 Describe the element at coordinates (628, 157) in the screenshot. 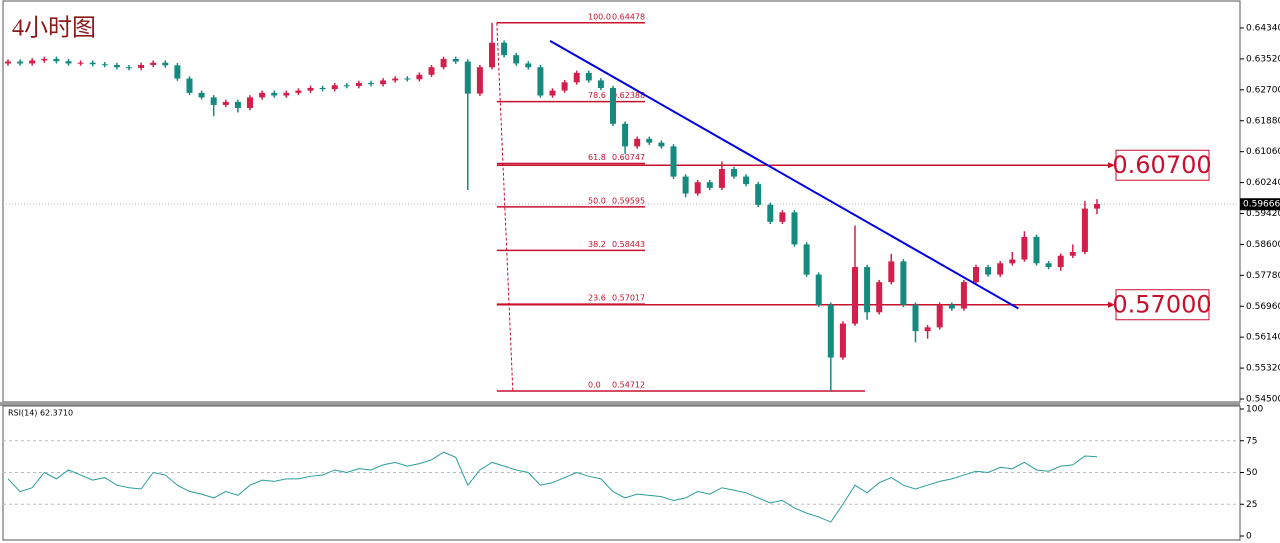

I see `fib-price: 0.60747` at that location.